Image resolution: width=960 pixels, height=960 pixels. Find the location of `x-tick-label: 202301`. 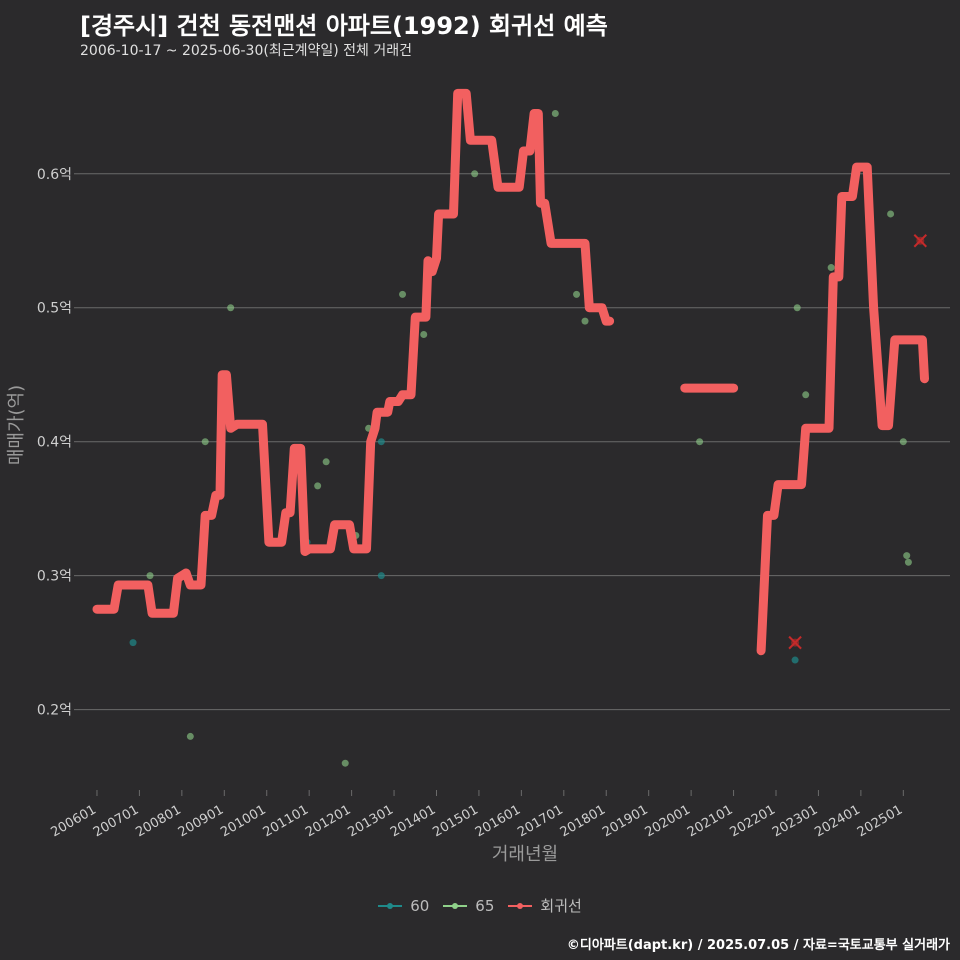

x-tick-label: 202301 is located at coordinates (795, 821).